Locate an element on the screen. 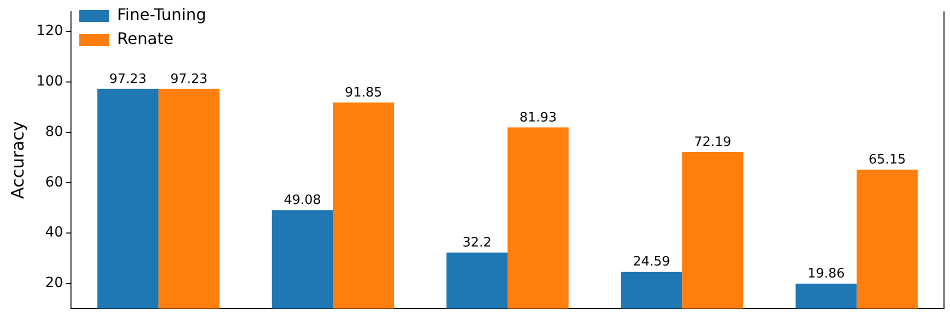  y-axis-title: Accuracy is located at coordinates (18, 160).